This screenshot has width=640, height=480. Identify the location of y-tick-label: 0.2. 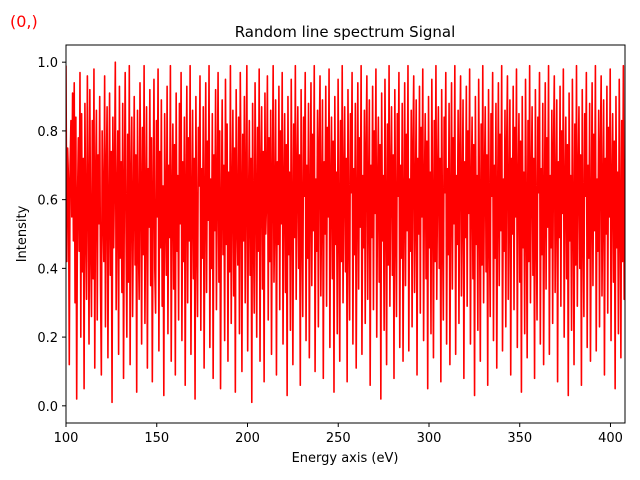
(47, 338).